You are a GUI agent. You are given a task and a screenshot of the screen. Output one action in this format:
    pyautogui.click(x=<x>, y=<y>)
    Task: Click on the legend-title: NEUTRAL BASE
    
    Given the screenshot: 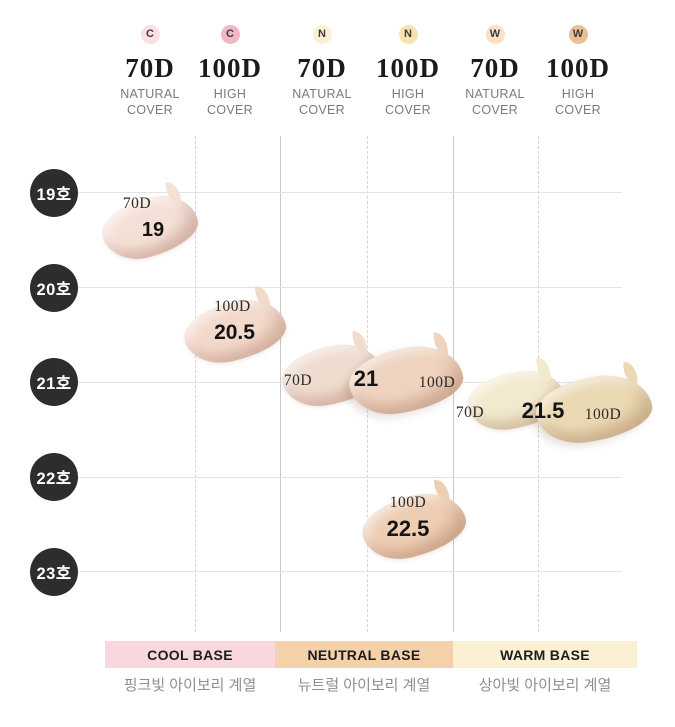 What is the action you would take?
    pyautogui.click(x=364, y=654)
    